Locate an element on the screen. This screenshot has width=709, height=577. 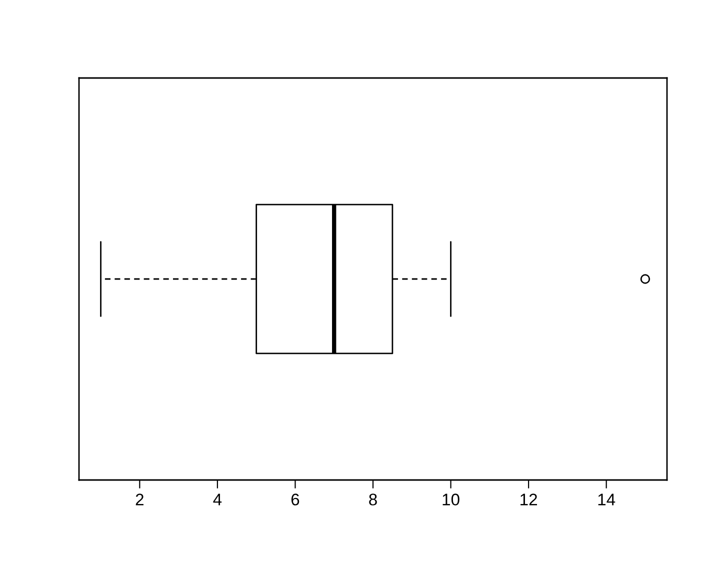
x-tick-label: 8 is located at coordinates (373, 500).